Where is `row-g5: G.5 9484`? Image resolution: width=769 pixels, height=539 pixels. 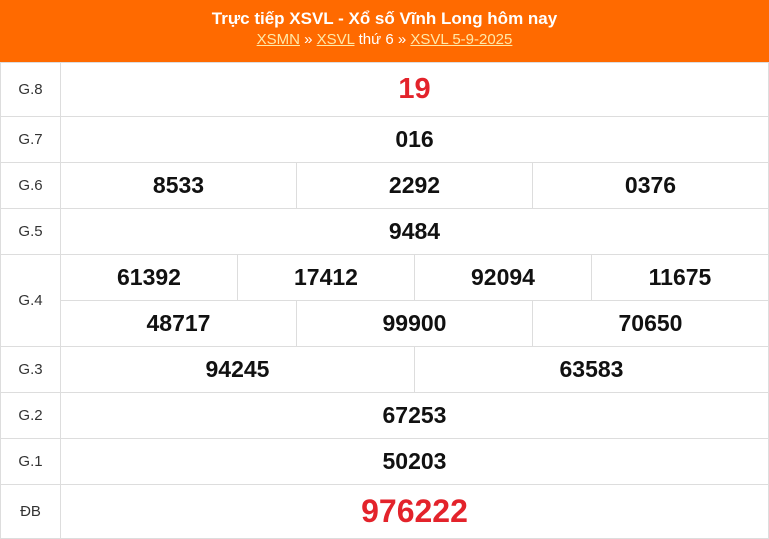
row-g5: G.5 9484 is located at coordinates (384, 231).